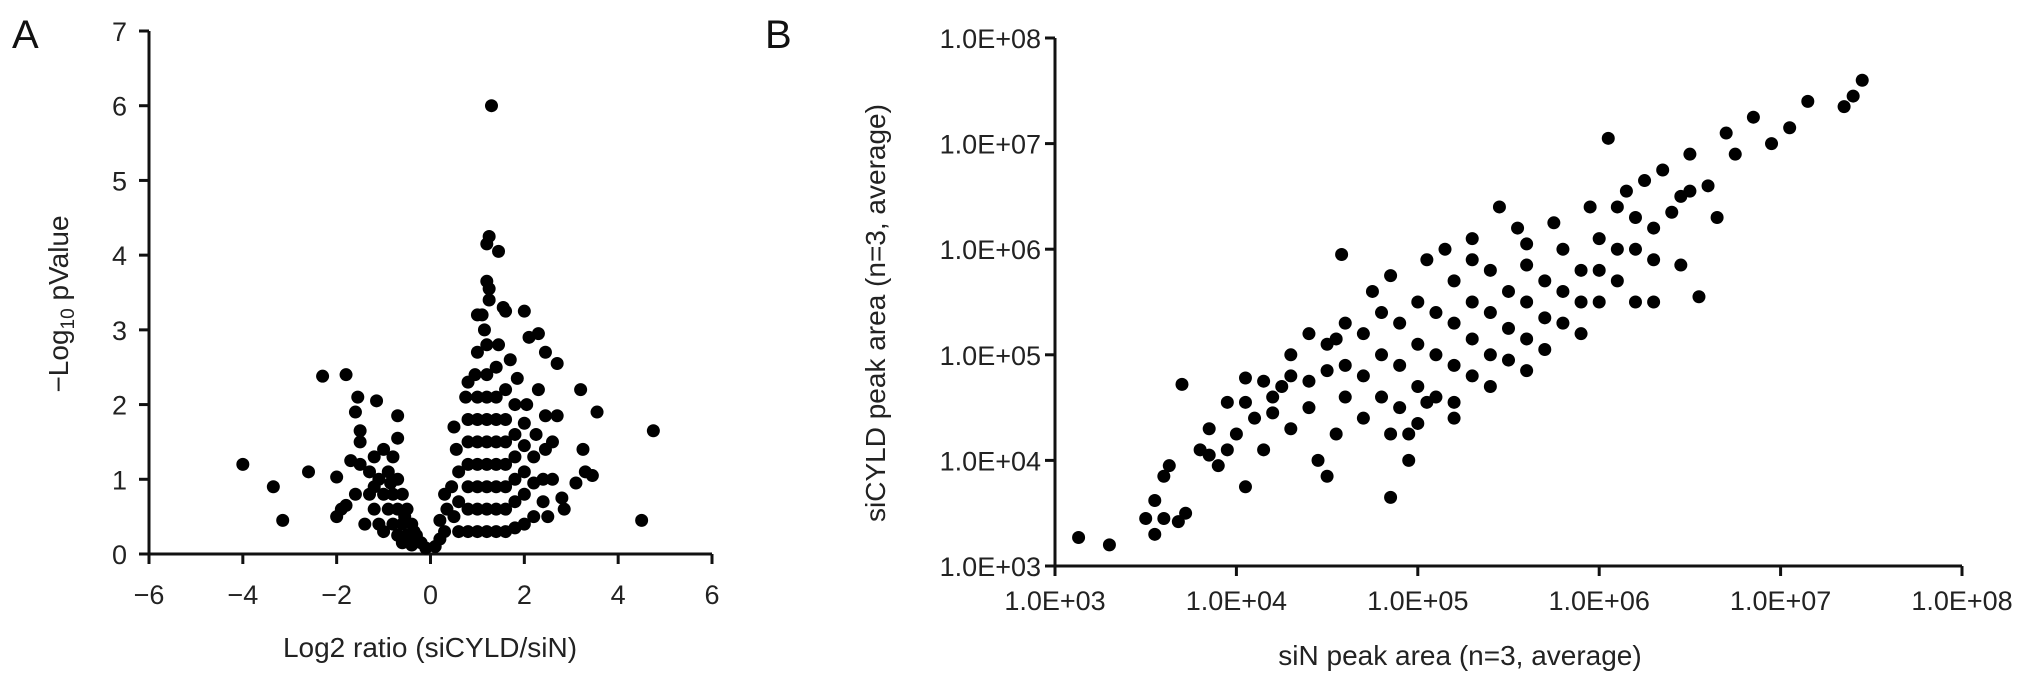  Describe the element at coordinates (1599, 601) in the screenshot. I see `x-tick-label: 1.0E+06` at that location.